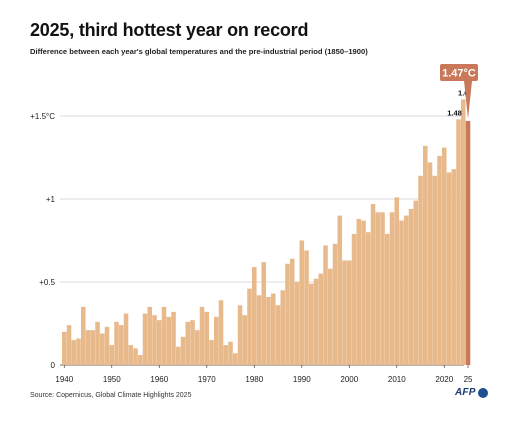 The width and height of the screenshot is (512, 426). I want to click on bar-2007, so click(382, 288).